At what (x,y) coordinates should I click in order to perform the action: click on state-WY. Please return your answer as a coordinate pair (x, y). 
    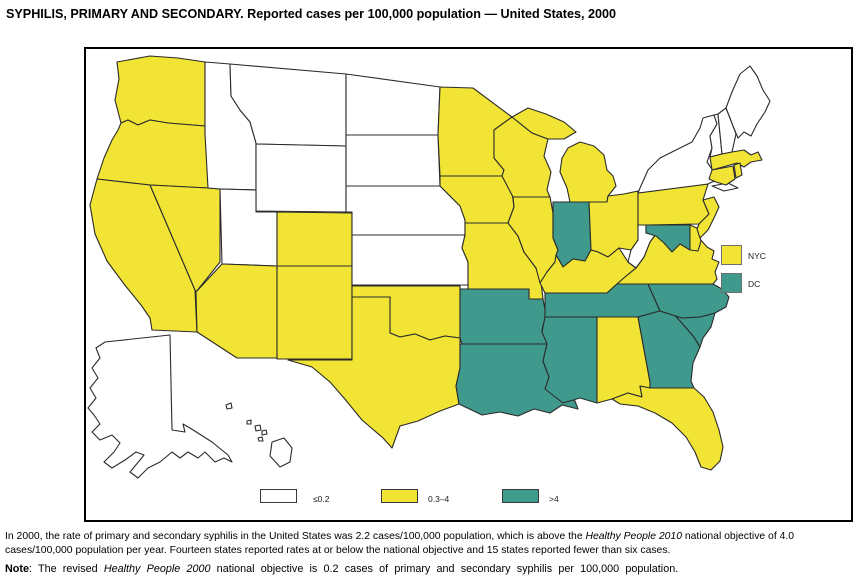
    Looking at the image, I should click on (301, 178).